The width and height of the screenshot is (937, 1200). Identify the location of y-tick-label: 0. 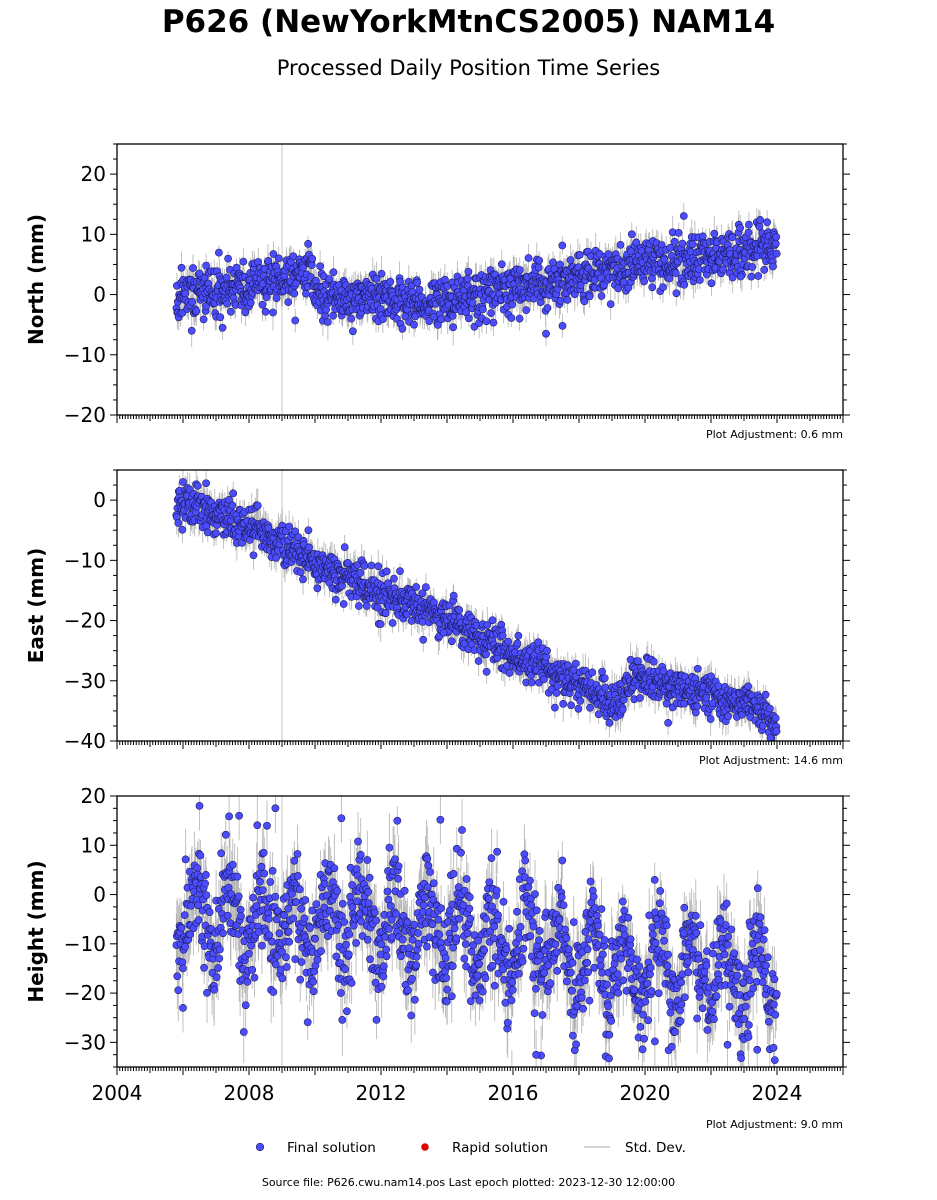
(99, 295).